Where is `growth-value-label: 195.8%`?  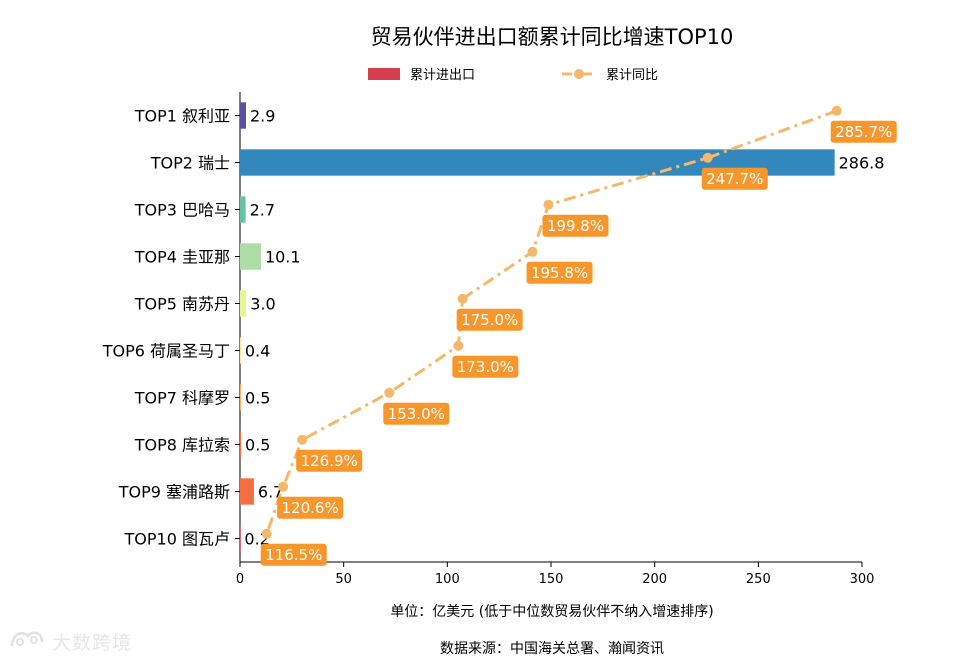 growth-value-label: 195.8% is located at coordinates (559, 273).